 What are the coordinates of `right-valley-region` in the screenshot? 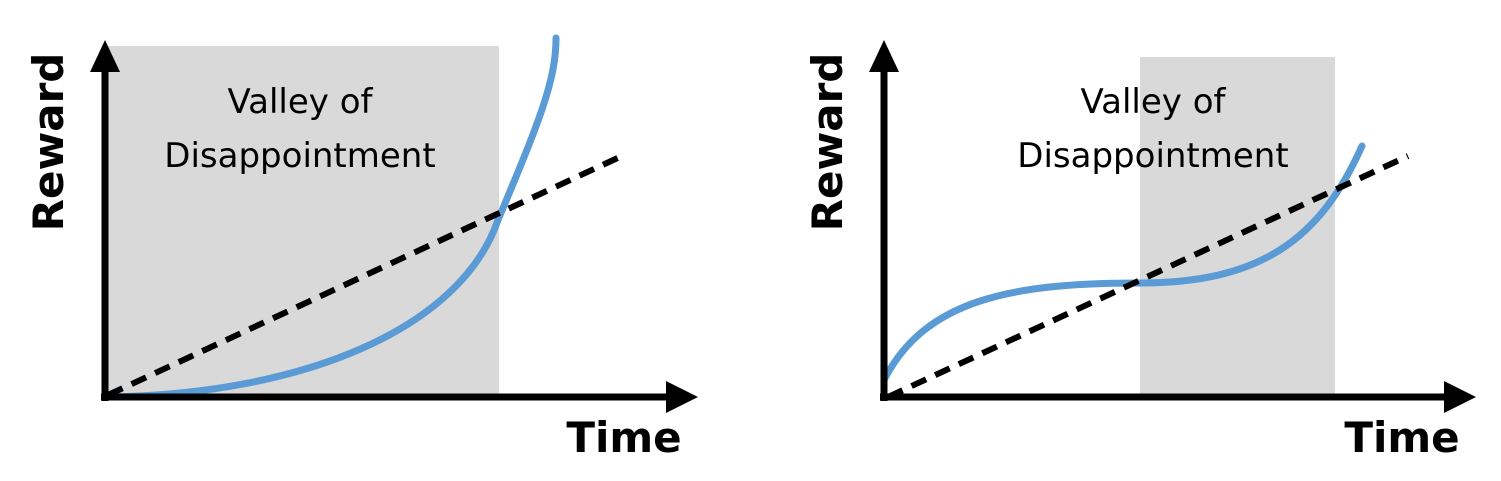 It's located at (1237, 227).